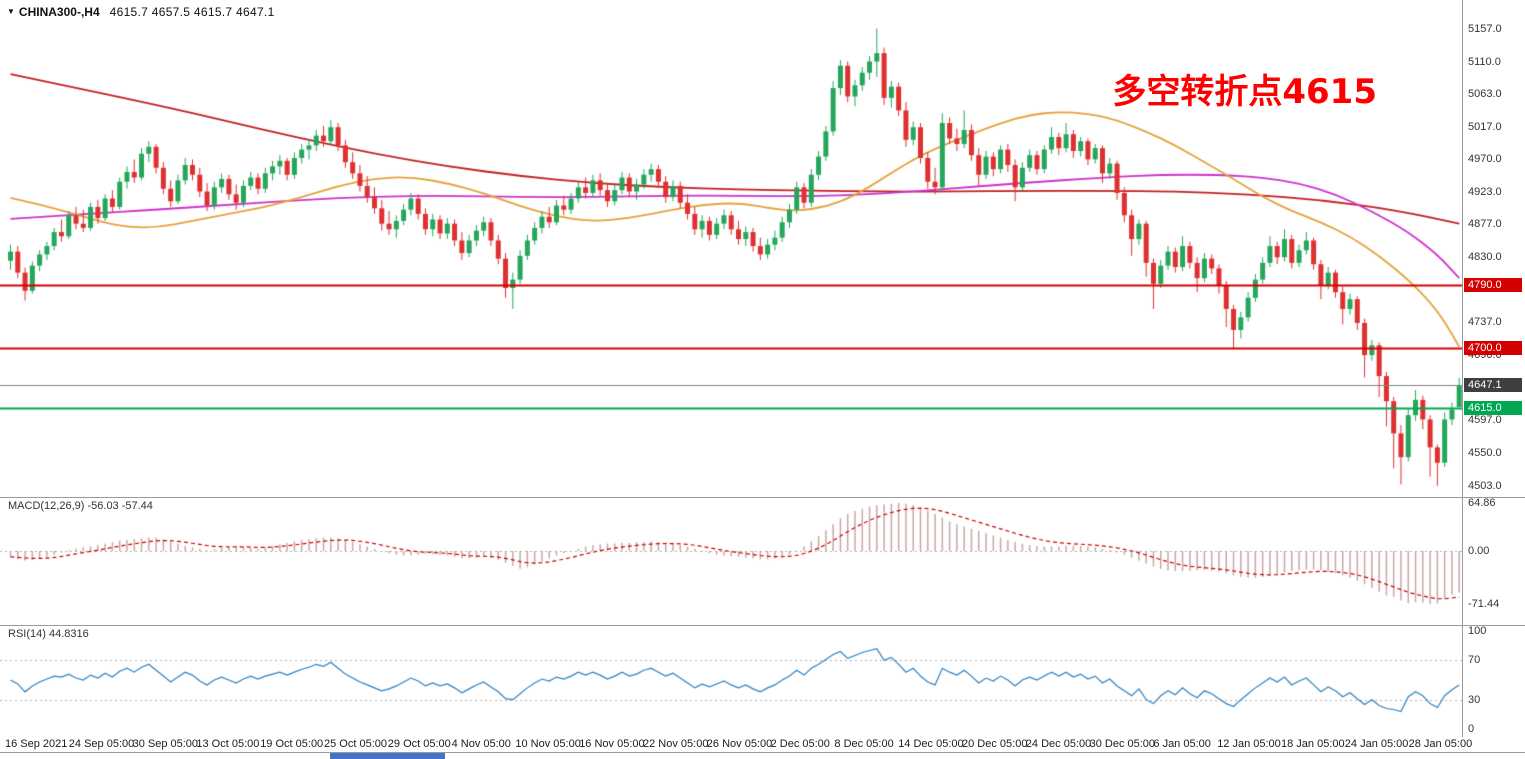 This screenshot has width=1525, height=759. Describe the element at coordinates (46, 506) in the screenshot. I see `macd-title: MACD(12,26,9)` at that location.